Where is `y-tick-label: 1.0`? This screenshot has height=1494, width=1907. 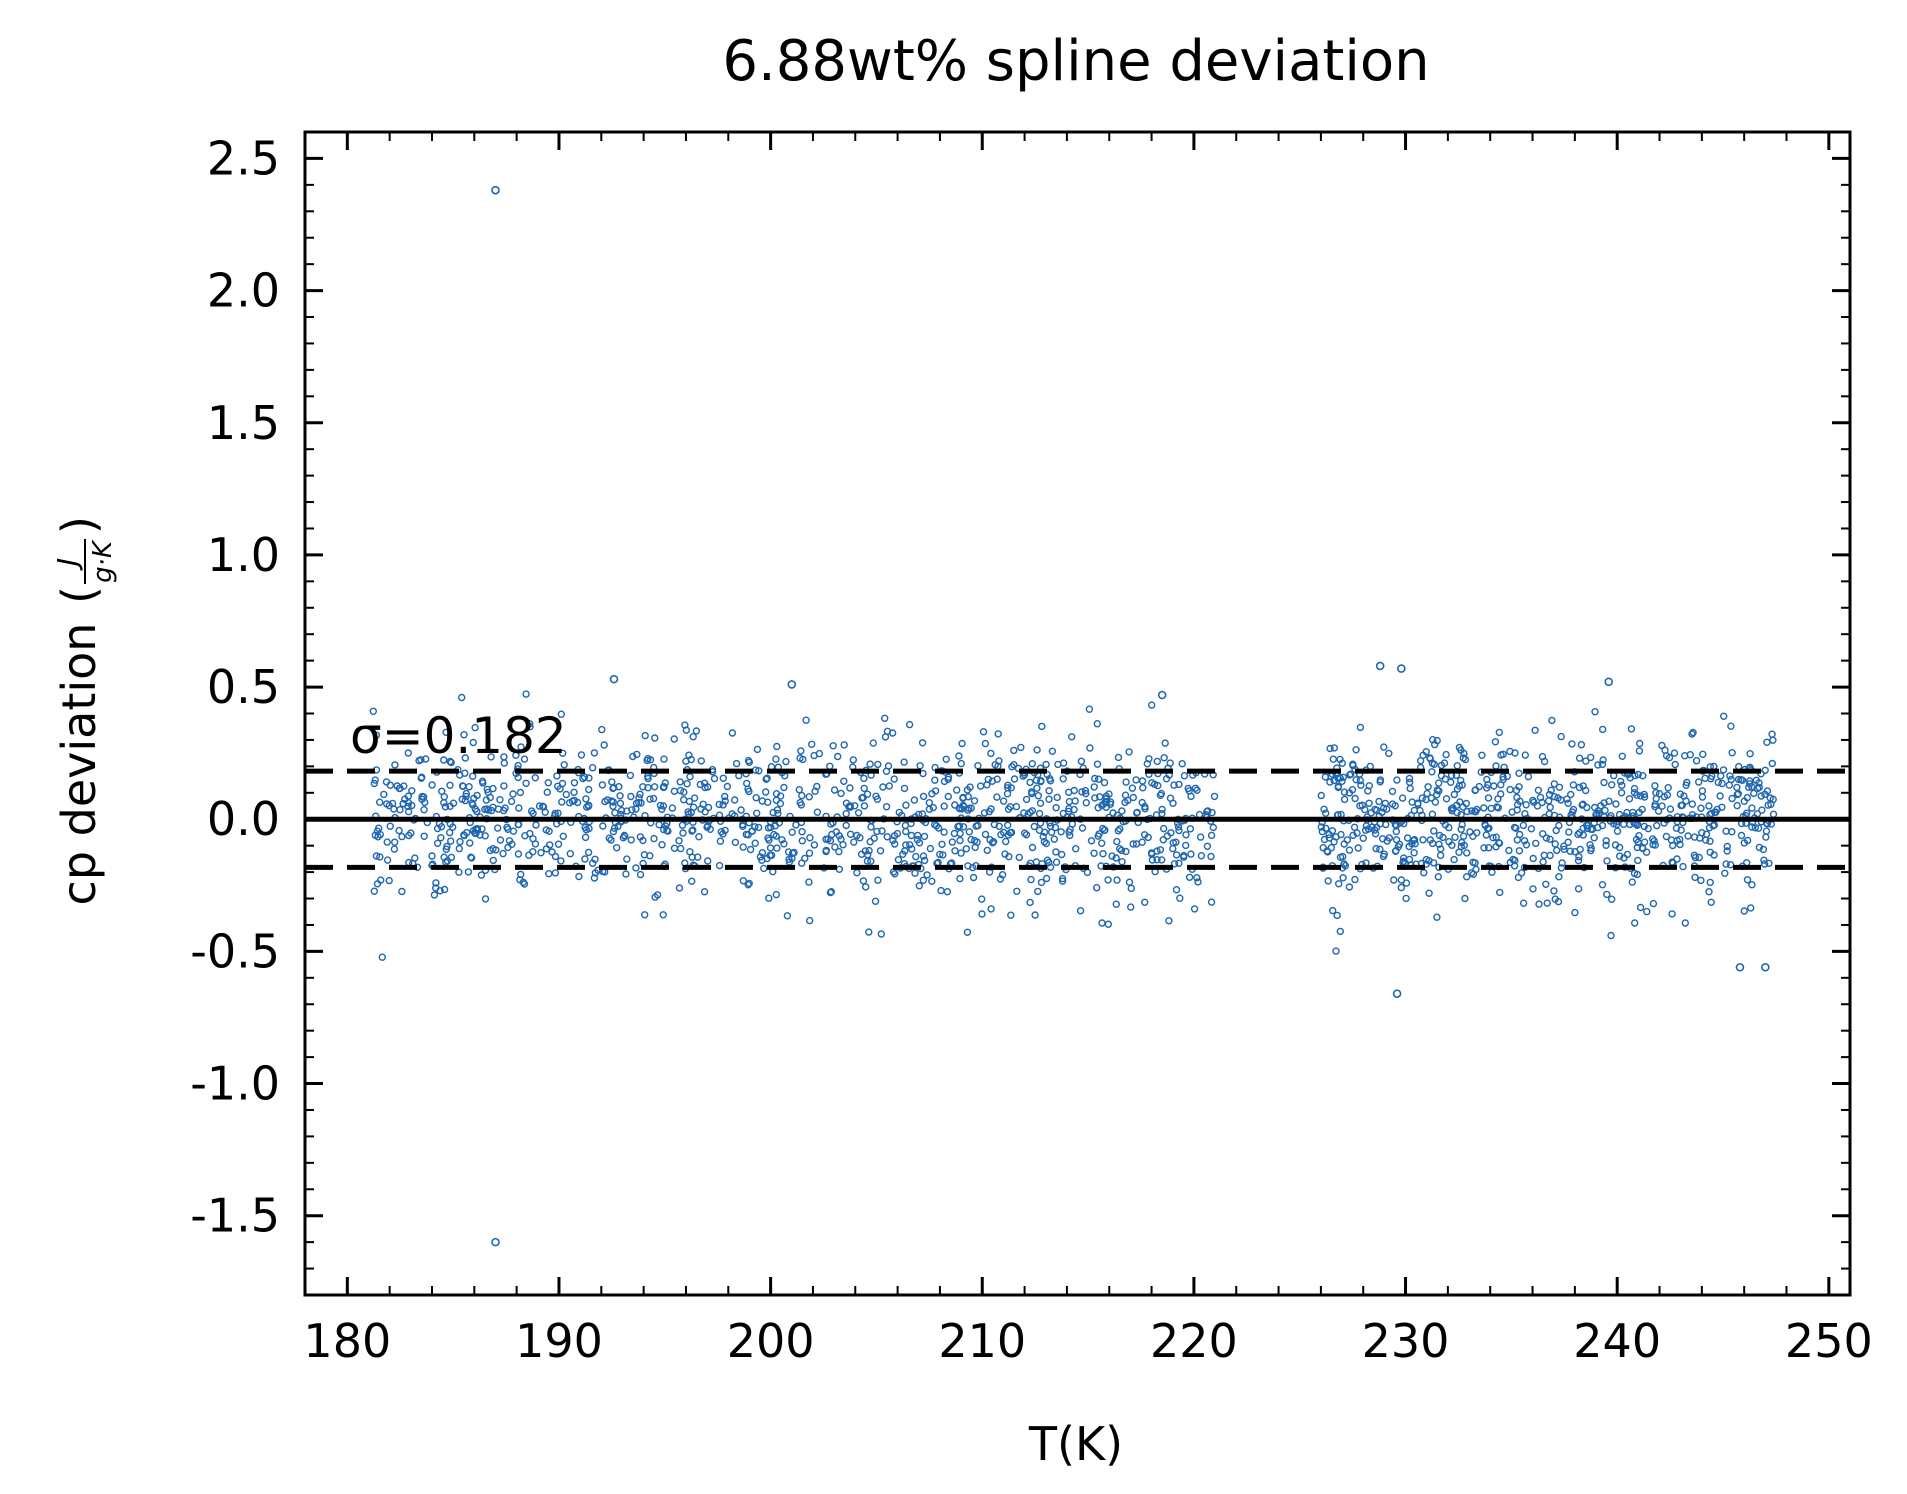 y-tick-label: 1.0 is located at coordinates (243, 555).